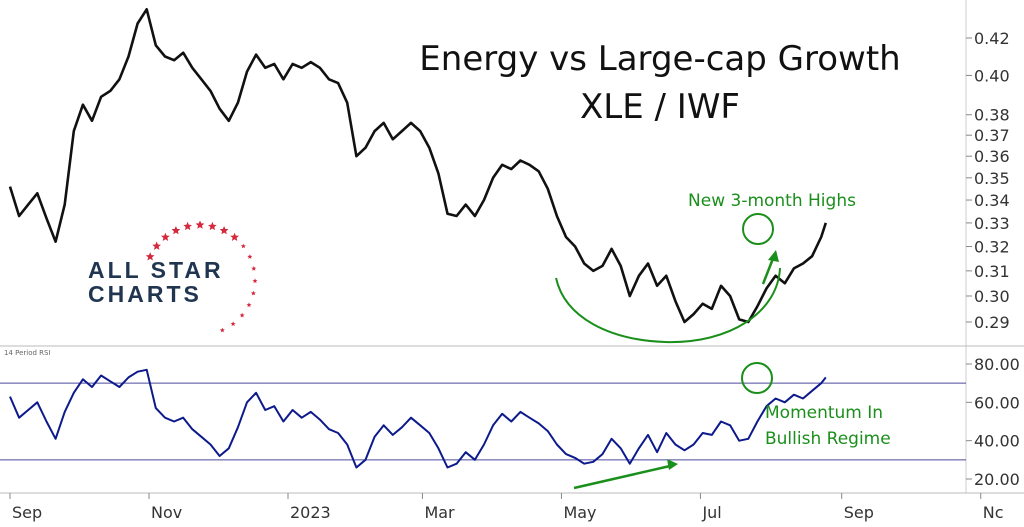 The width and height of the screenshot is (1024, 527). Describe the element at coordinates (772, 201) in the screenshot. I see `new-highs-annotation: New 3-month Highs` at that location.